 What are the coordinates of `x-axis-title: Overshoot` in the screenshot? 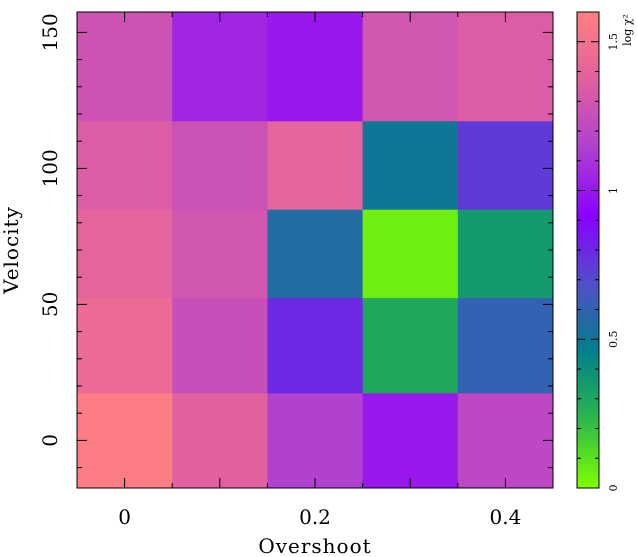 It's located at (314, 545).